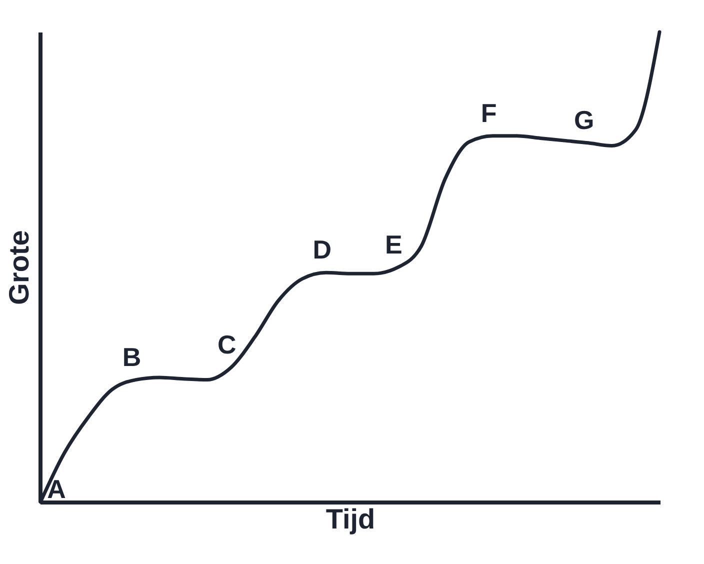  I want to click on annotation: D, so click(322, 249).